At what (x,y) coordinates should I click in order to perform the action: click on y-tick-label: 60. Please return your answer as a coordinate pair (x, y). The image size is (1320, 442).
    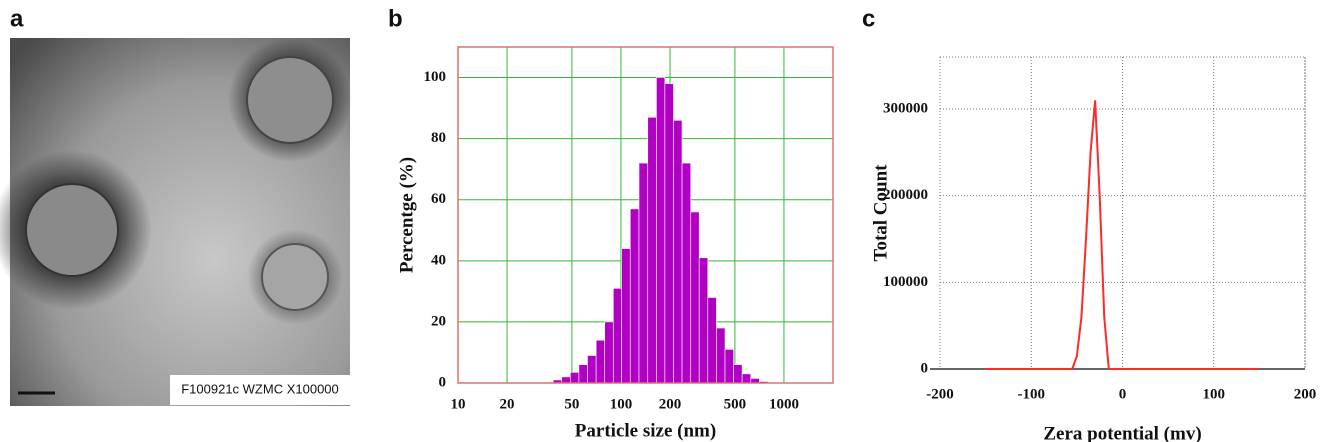
    Looking at the image, I should click on (438, 199).